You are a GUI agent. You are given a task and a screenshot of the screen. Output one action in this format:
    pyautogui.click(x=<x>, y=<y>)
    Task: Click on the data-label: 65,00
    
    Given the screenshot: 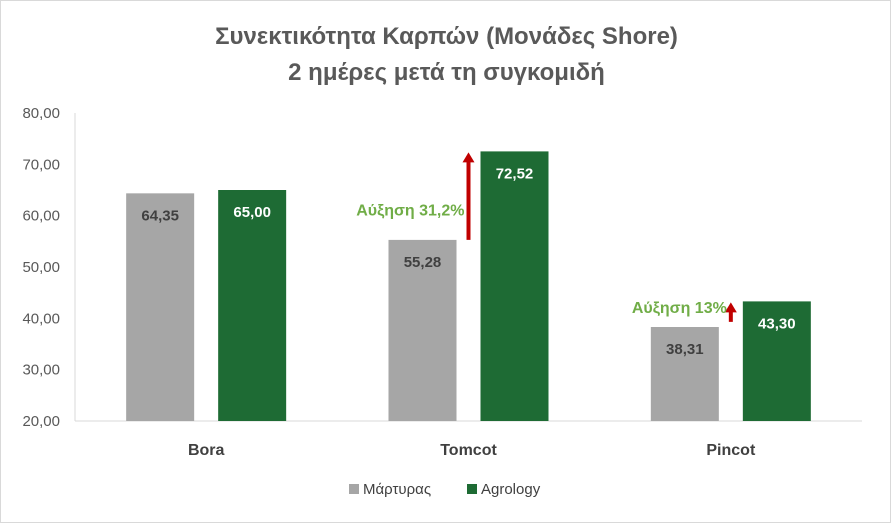 What is the action you would take?
    pyautogui.click(x=252, y=212)
    